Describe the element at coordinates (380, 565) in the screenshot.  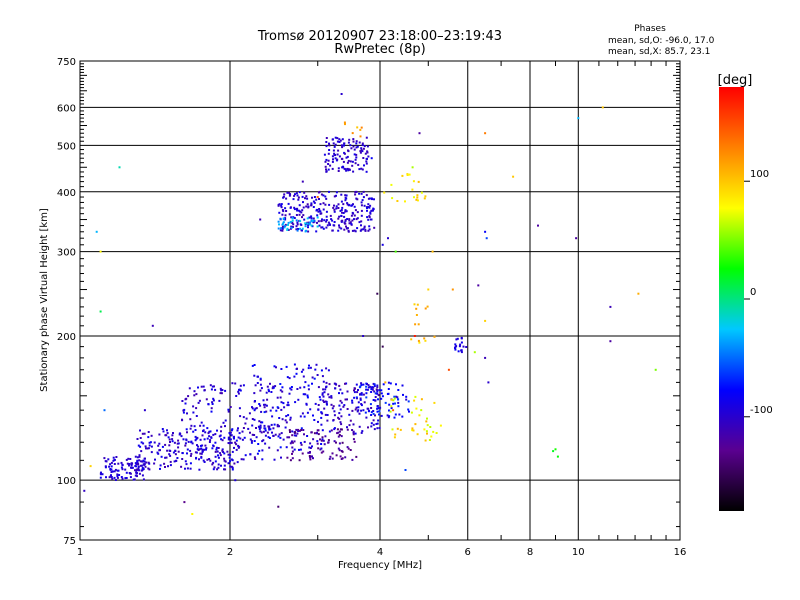
I see `x-axis-label: Frequency [MHz]` at that location.